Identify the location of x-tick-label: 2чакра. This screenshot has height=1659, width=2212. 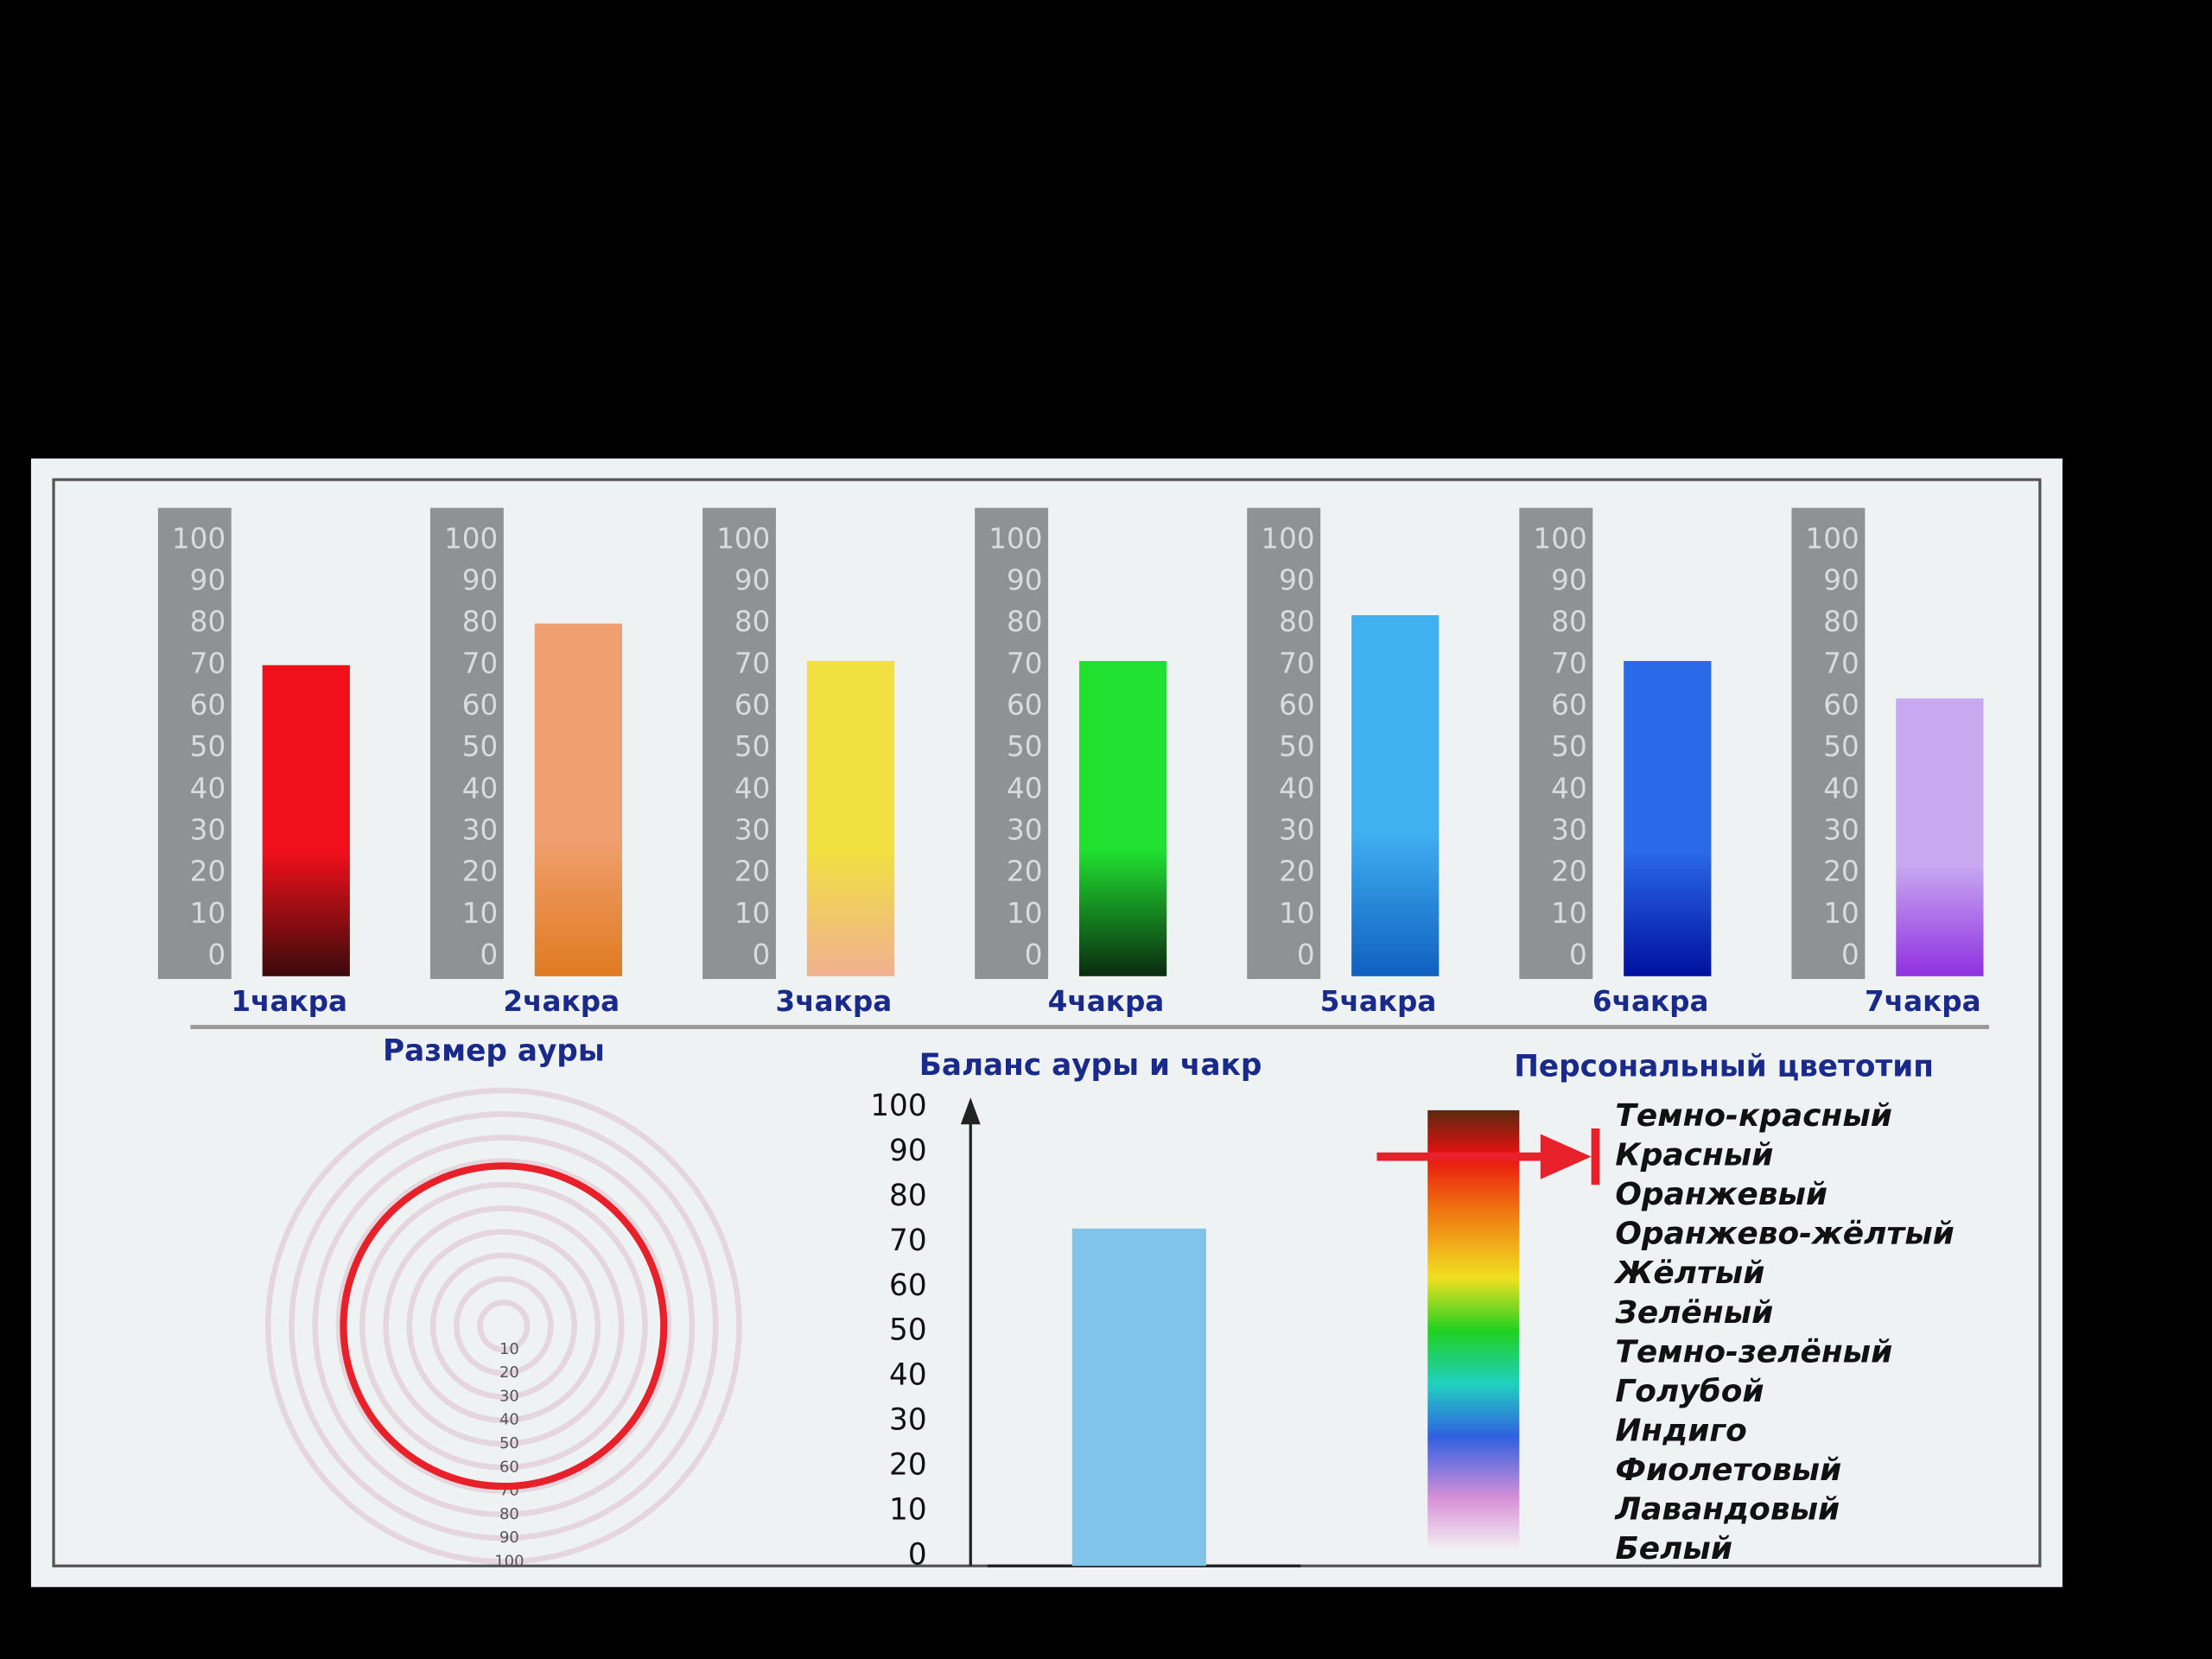
(561, 1001).